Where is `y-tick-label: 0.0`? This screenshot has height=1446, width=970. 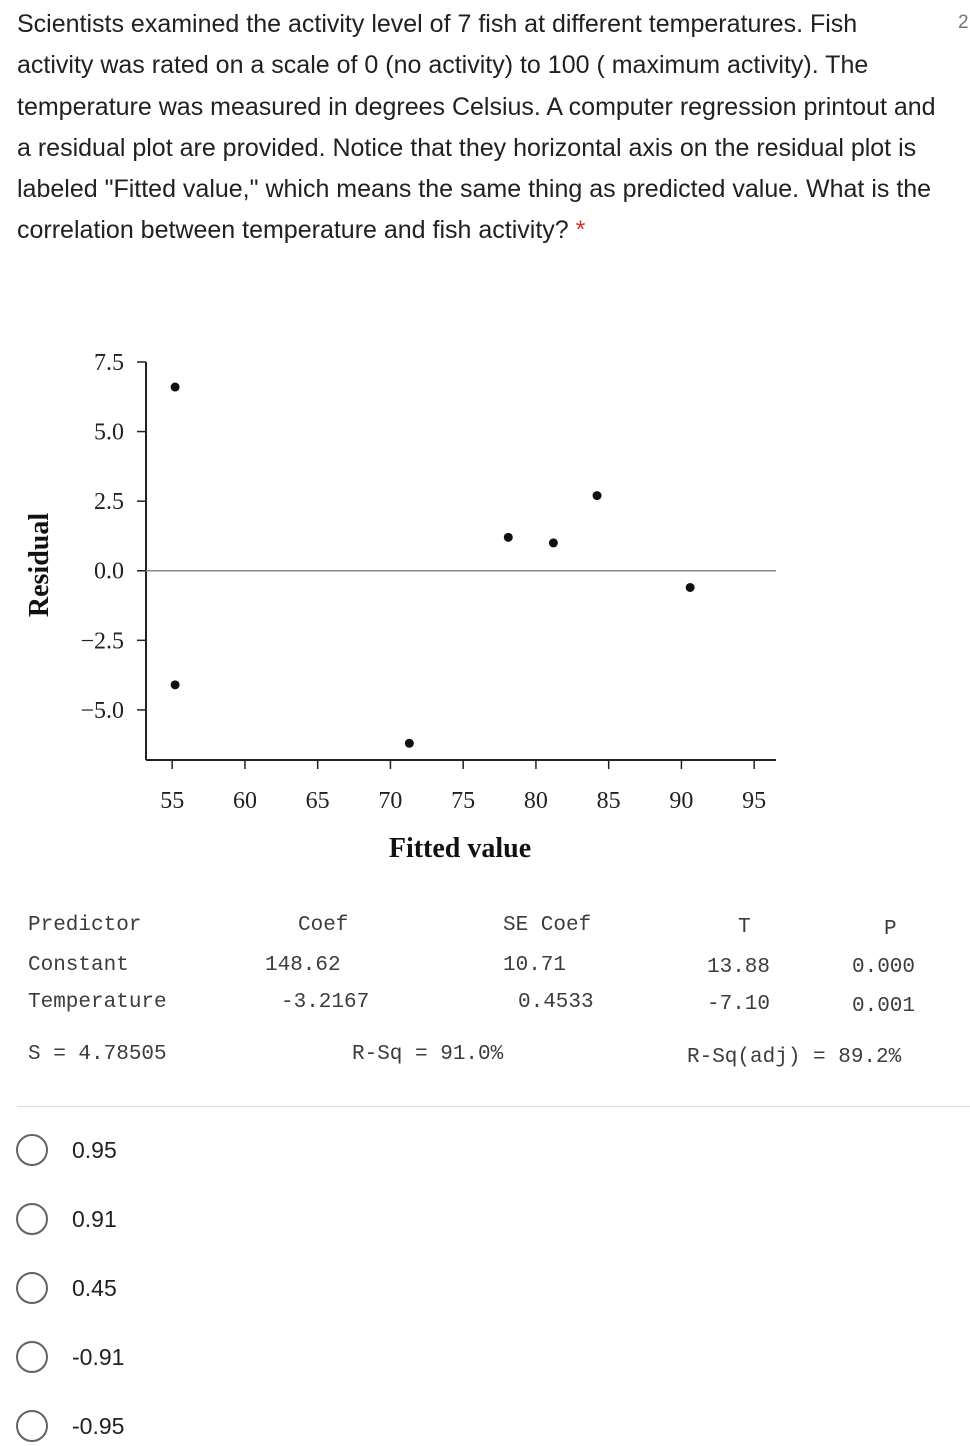 y-tick-label: 0.0 is located at coordinates (109, 572).